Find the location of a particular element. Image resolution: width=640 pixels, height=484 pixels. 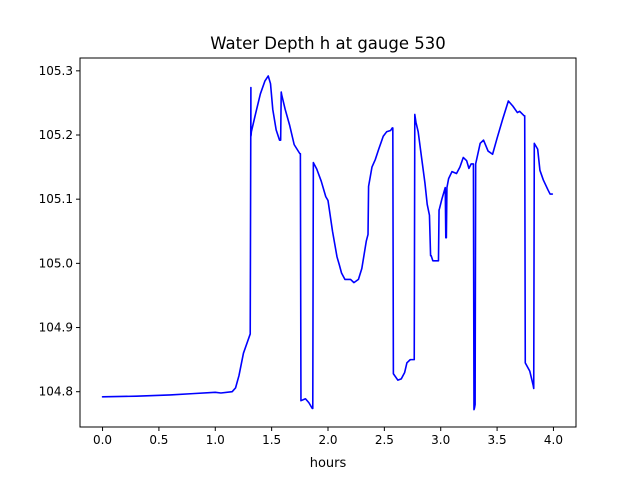

x-axis-label: hours is located at coordinates (328, 463).